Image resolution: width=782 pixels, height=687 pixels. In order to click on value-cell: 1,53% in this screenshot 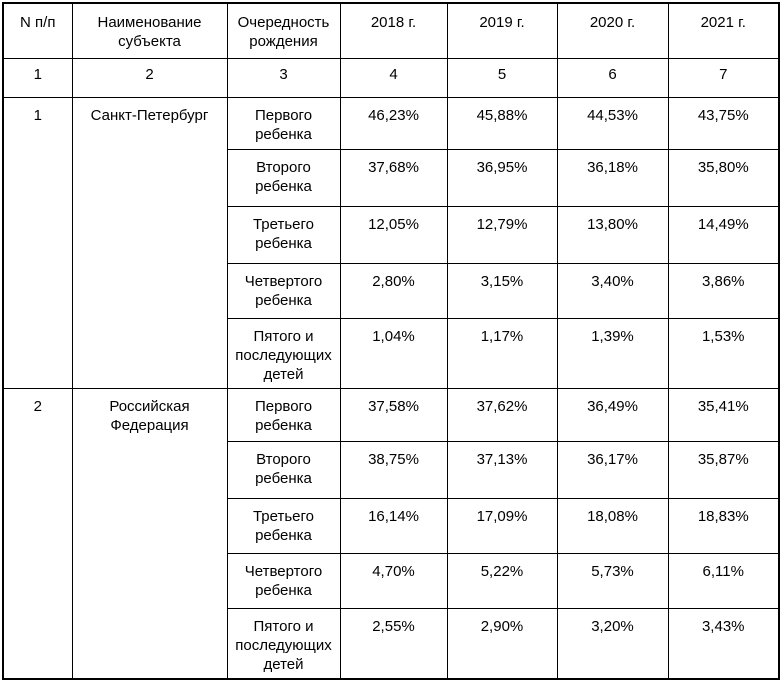, I will do `click(723, 353)`.